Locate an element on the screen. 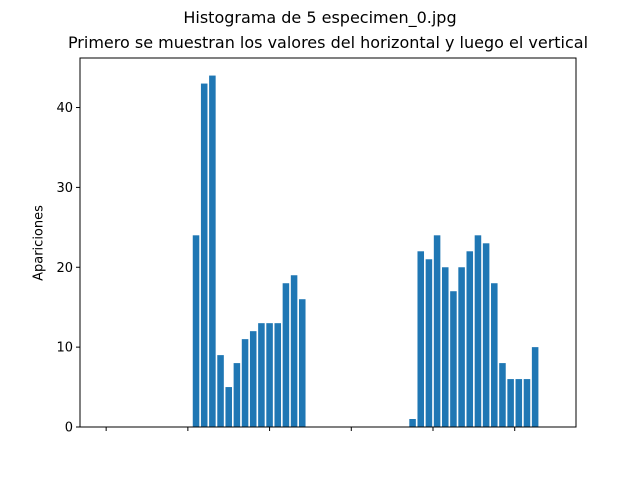 The width and height of the screenshot is (640, 480). x-axis is located at coordinates (310, 429).